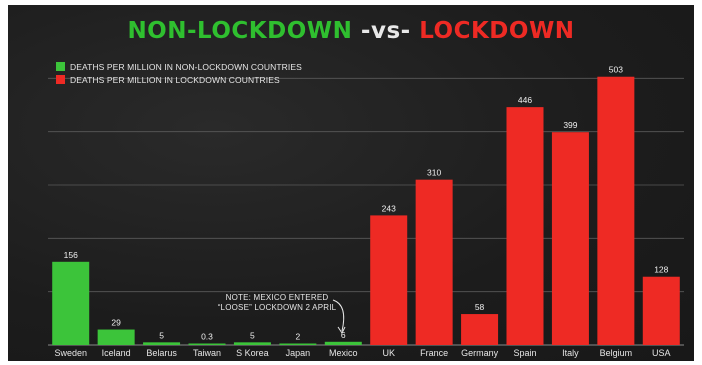  What do you see at coordinates (277, 297) in the screenshot?
I see `note-line-1: NOTE: MEXICO ENTERED` at bounding box center [277, 297].